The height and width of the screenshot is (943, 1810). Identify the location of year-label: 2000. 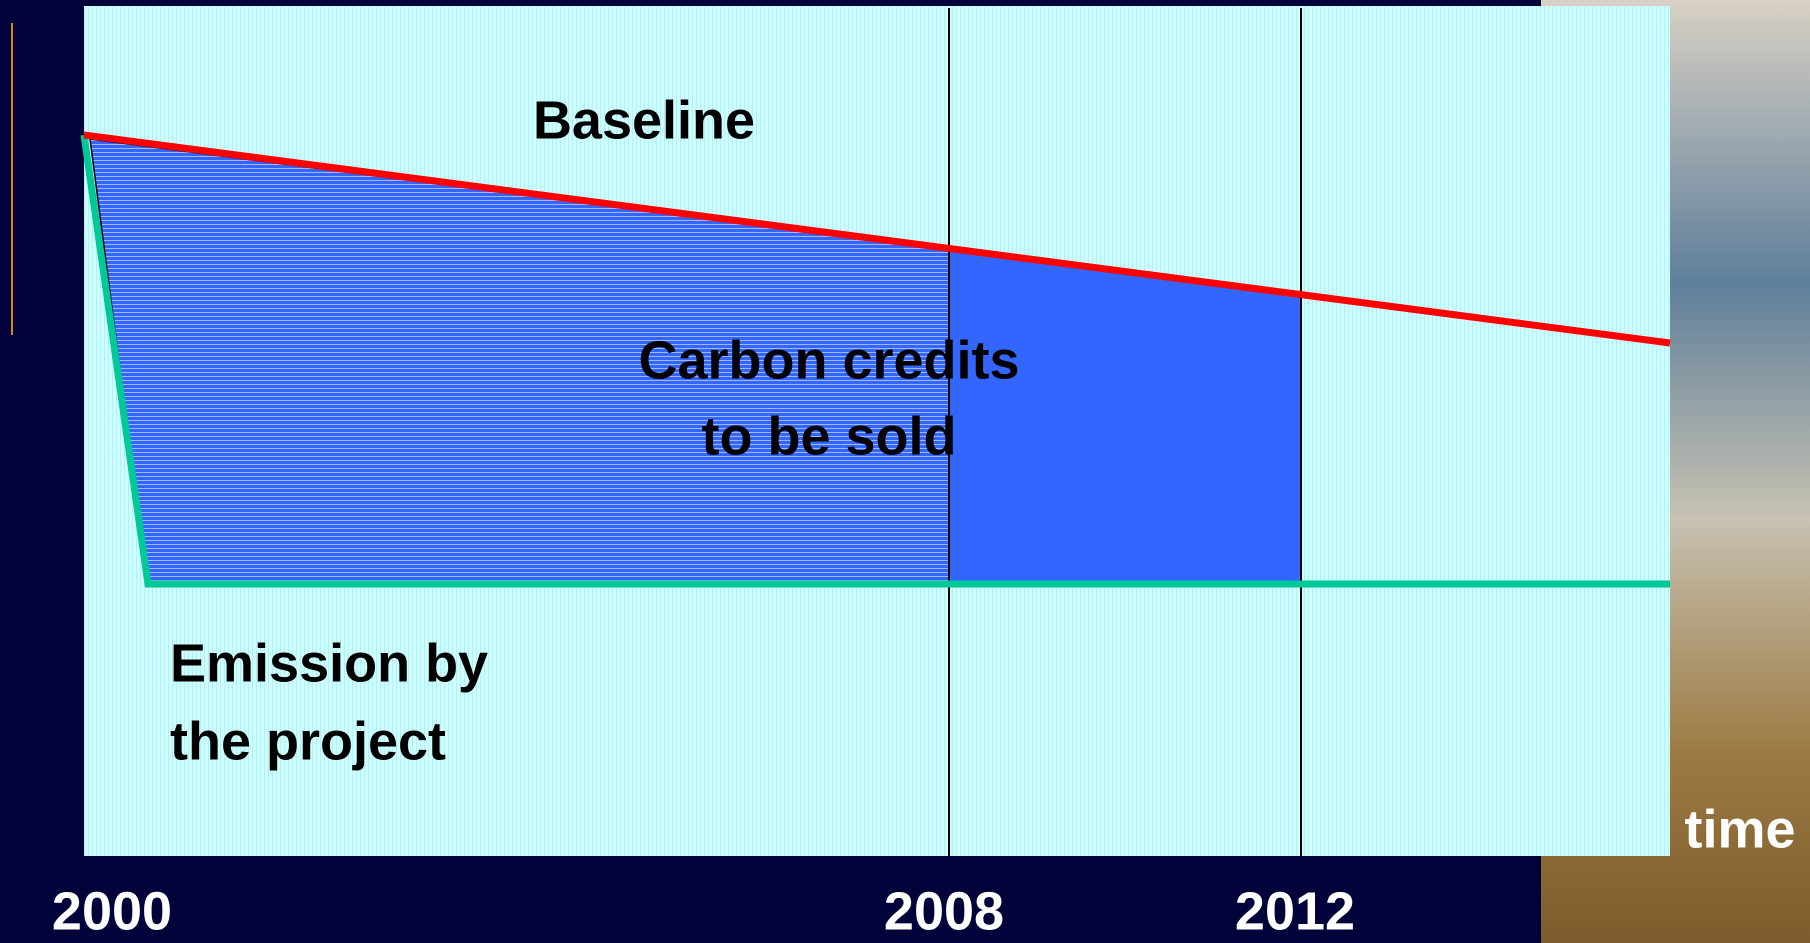
(112, 911).